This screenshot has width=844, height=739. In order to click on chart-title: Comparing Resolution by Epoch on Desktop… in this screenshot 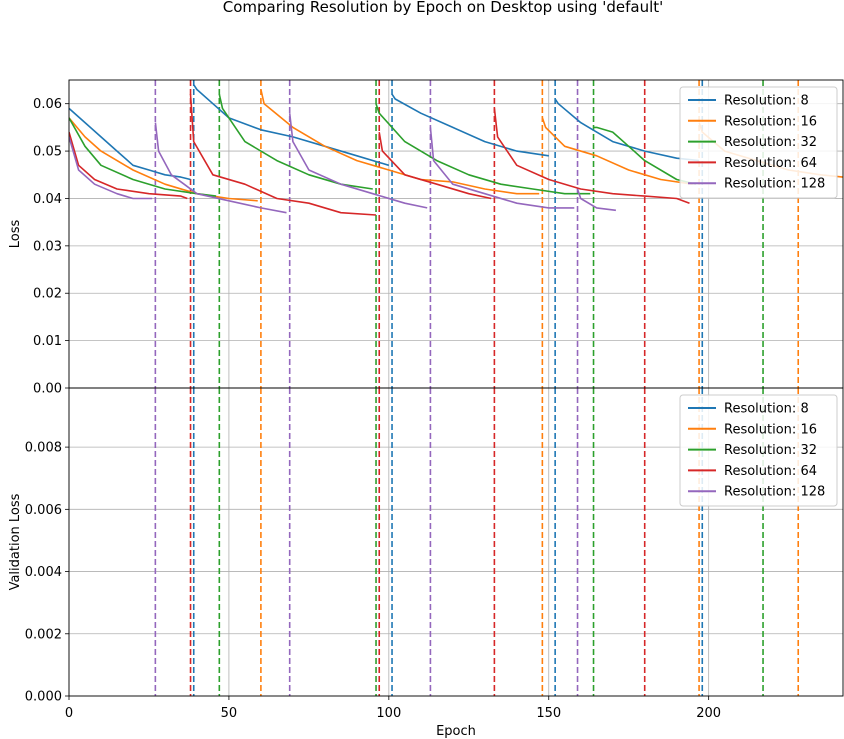, I will do `click(443, 8)`.